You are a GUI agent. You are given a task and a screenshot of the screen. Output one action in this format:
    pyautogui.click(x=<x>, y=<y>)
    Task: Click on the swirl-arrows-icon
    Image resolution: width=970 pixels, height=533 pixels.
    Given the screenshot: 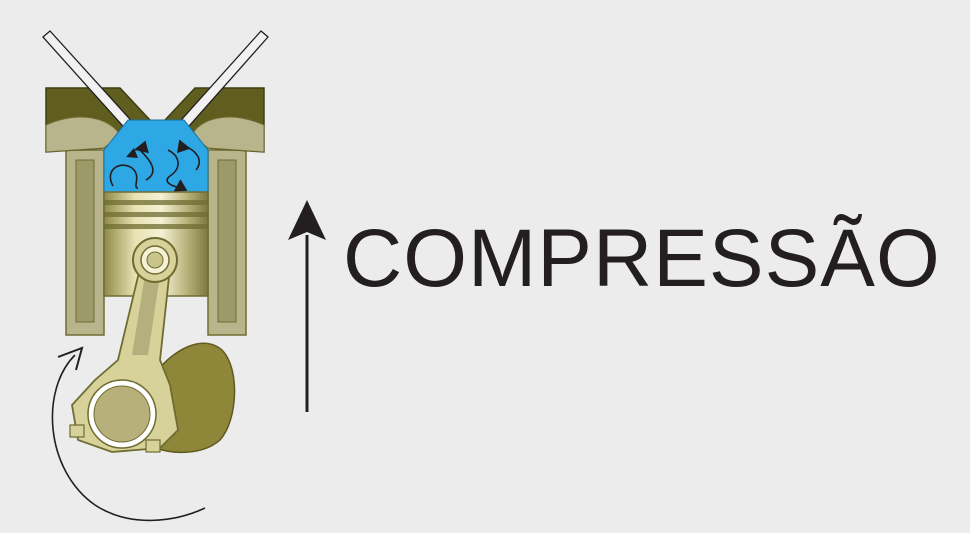 What is the action you would take?
    pyautogui.click(x=154, y=165)
    